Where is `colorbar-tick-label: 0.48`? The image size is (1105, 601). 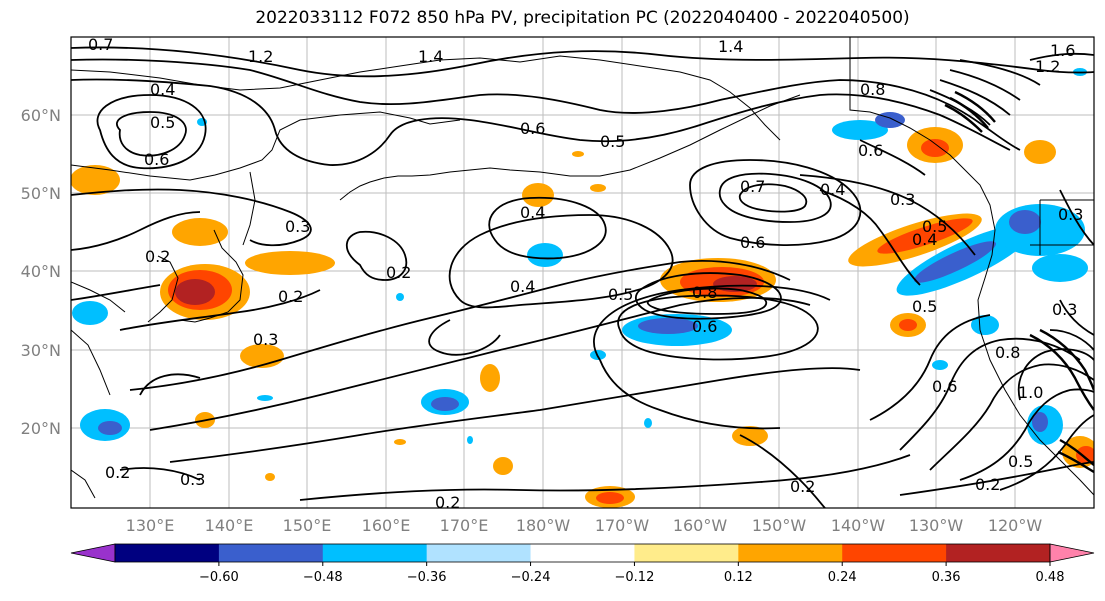 colorbar-tick-label: 0.48 is located at coordinates (1050, 577).